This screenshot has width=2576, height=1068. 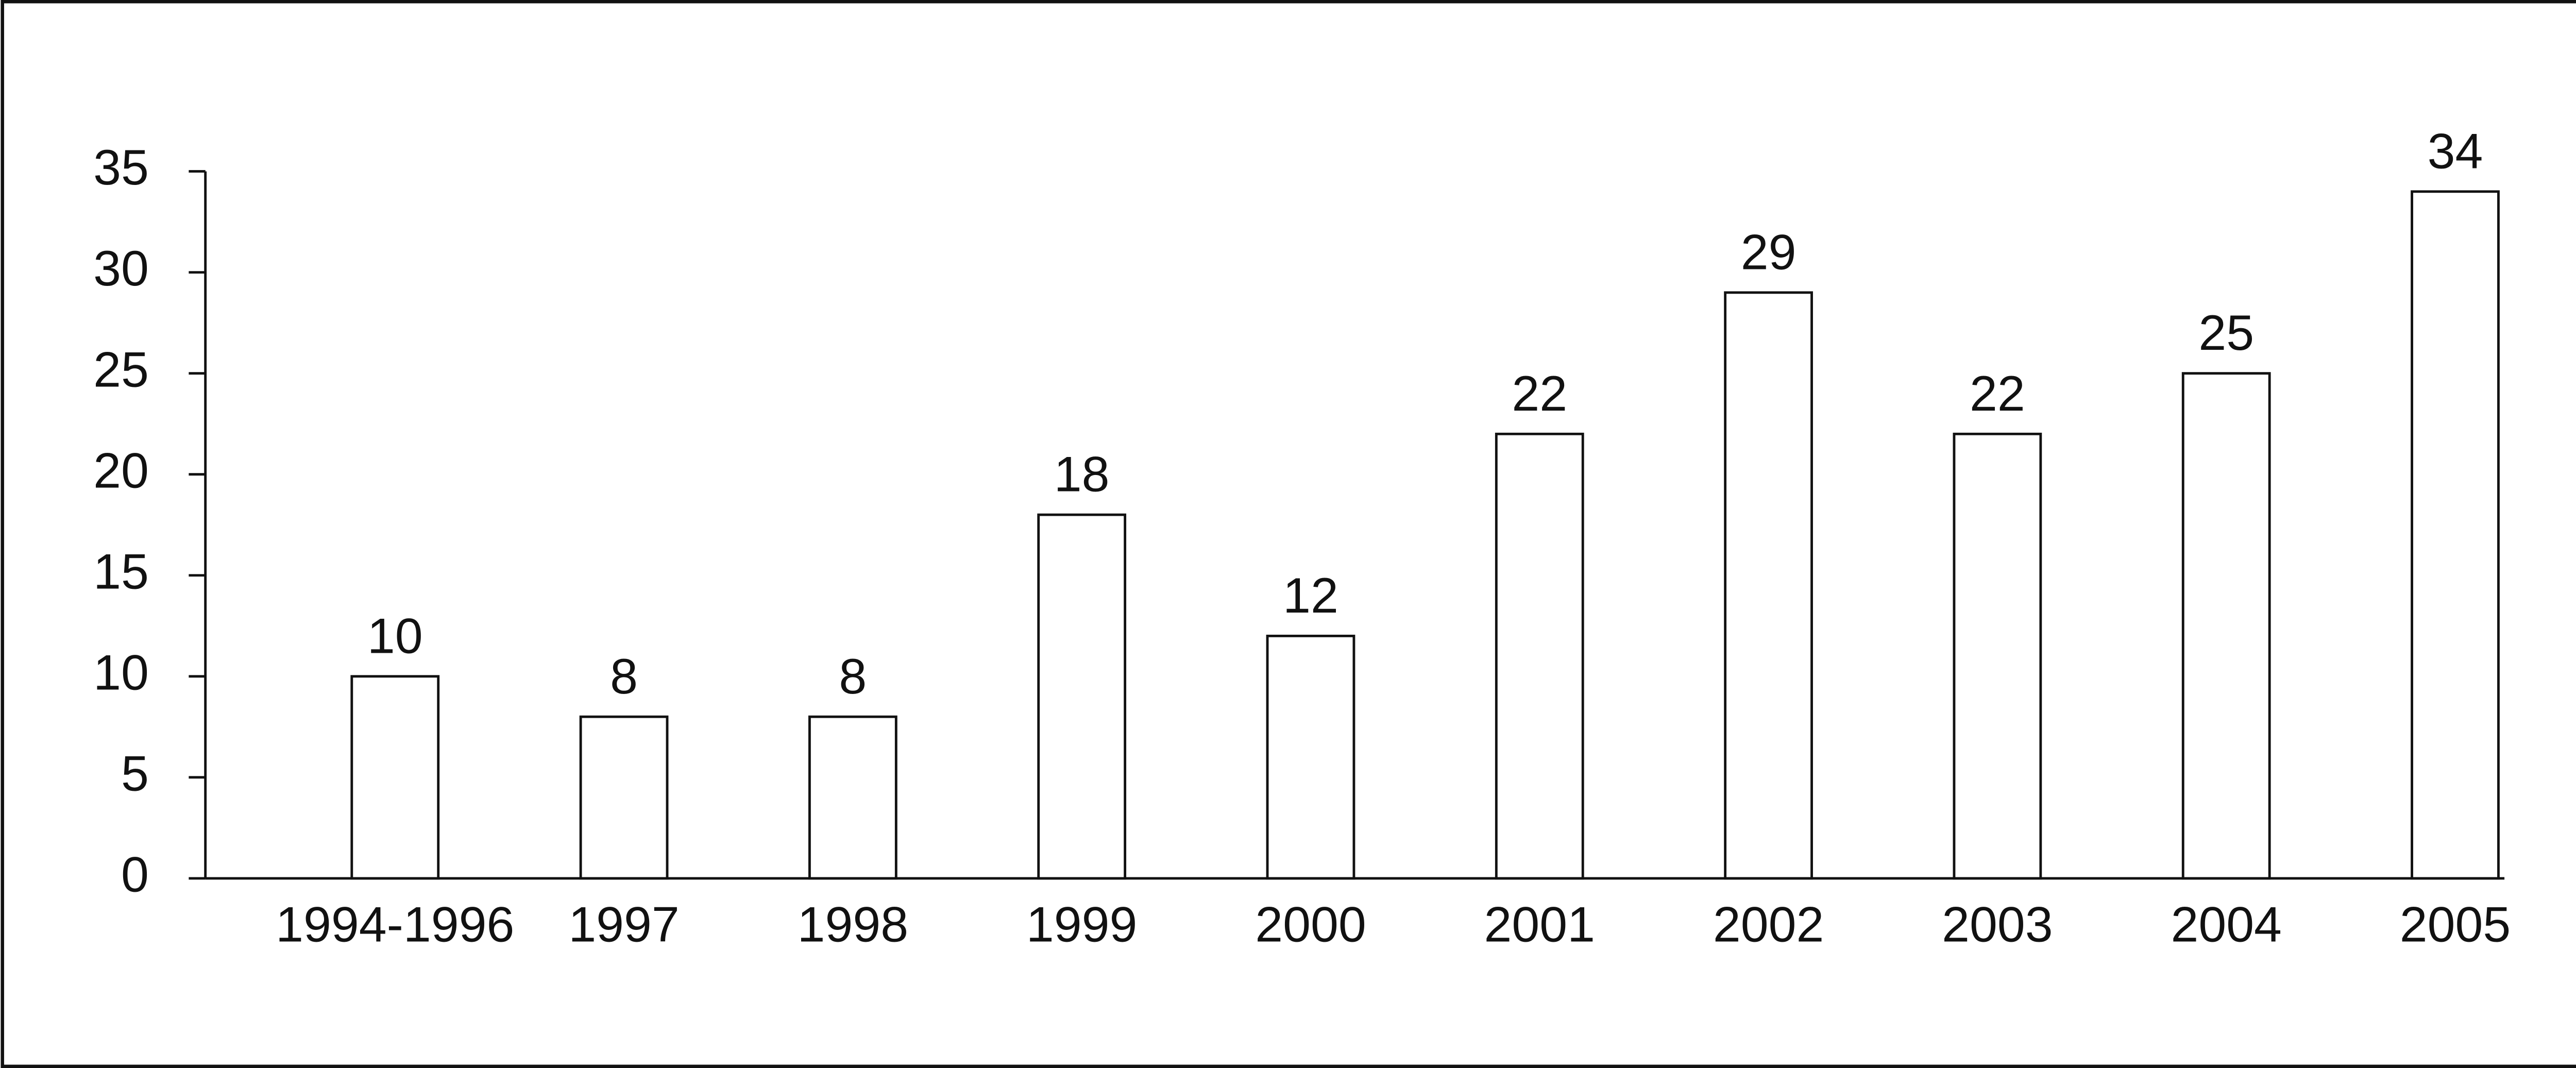 I want to click on y-tick-label: 5, so click(x=135, y=773).